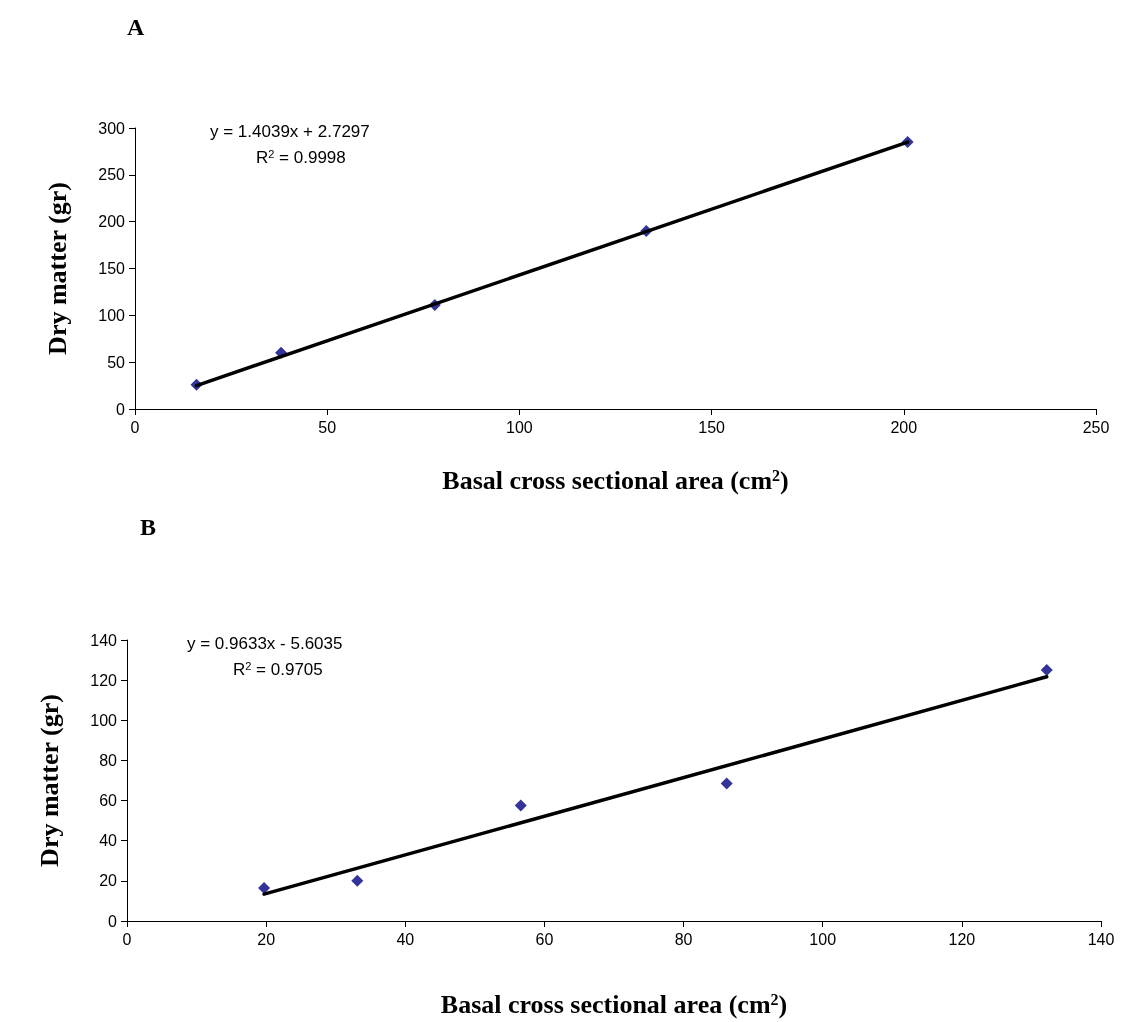  Describe the element at coordinates (904, 427) in the screenshot. I see `x-tick-label: 200` at that location.